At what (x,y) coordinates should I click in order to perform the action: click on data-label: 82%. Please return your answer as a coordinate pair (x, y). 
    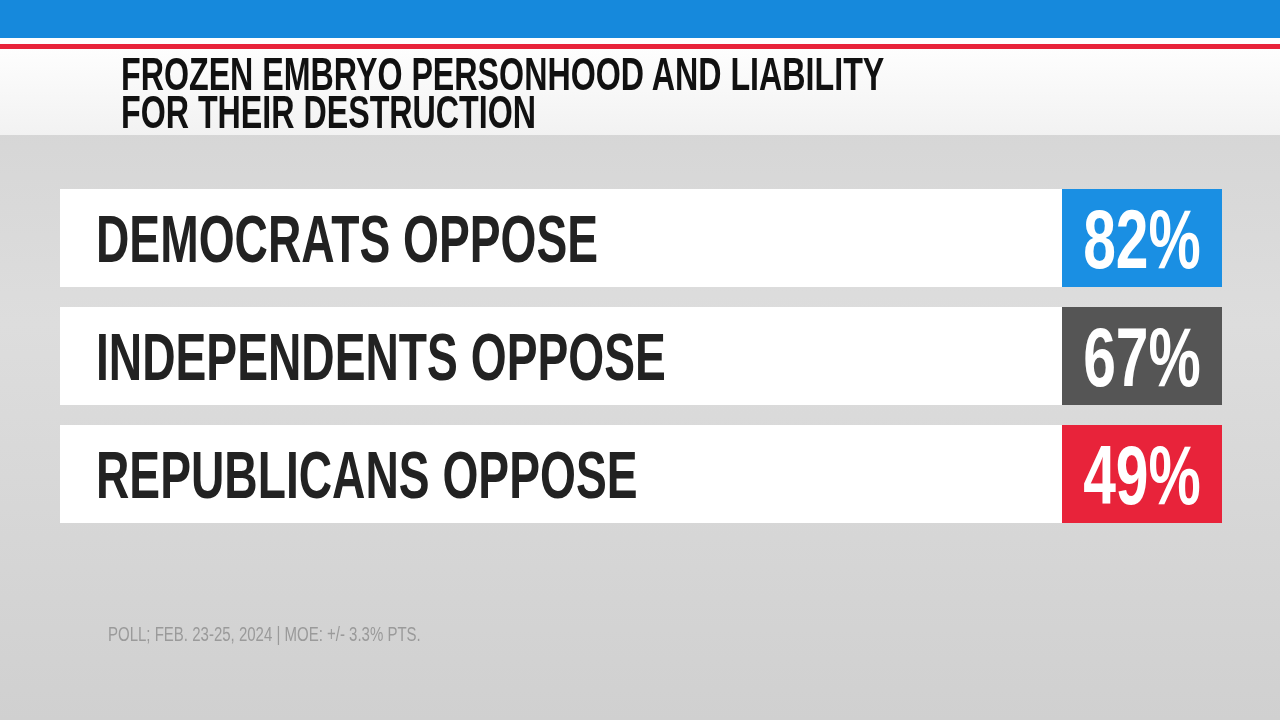
    Looking at the image, I should click on (1142, 238).